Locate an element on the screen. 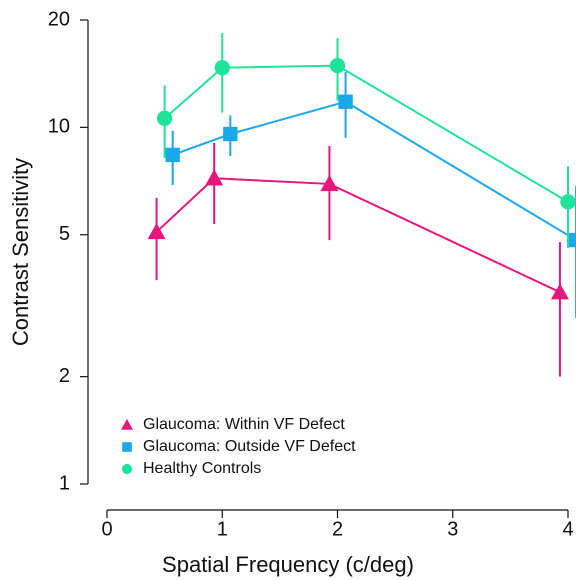 The image size is (576, 580). series-line is located at coordinates (358, 235).